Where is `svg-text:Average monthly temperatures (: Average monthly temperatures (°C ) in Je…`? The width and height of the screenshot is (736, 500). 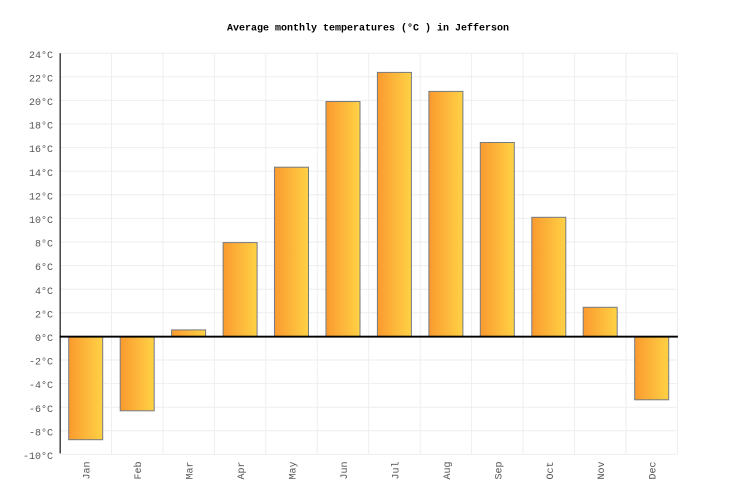 svg-text:Average monthly temperatures (: Average monthly temperatures (°C ) in Je… is located at coordinates (368, 28).